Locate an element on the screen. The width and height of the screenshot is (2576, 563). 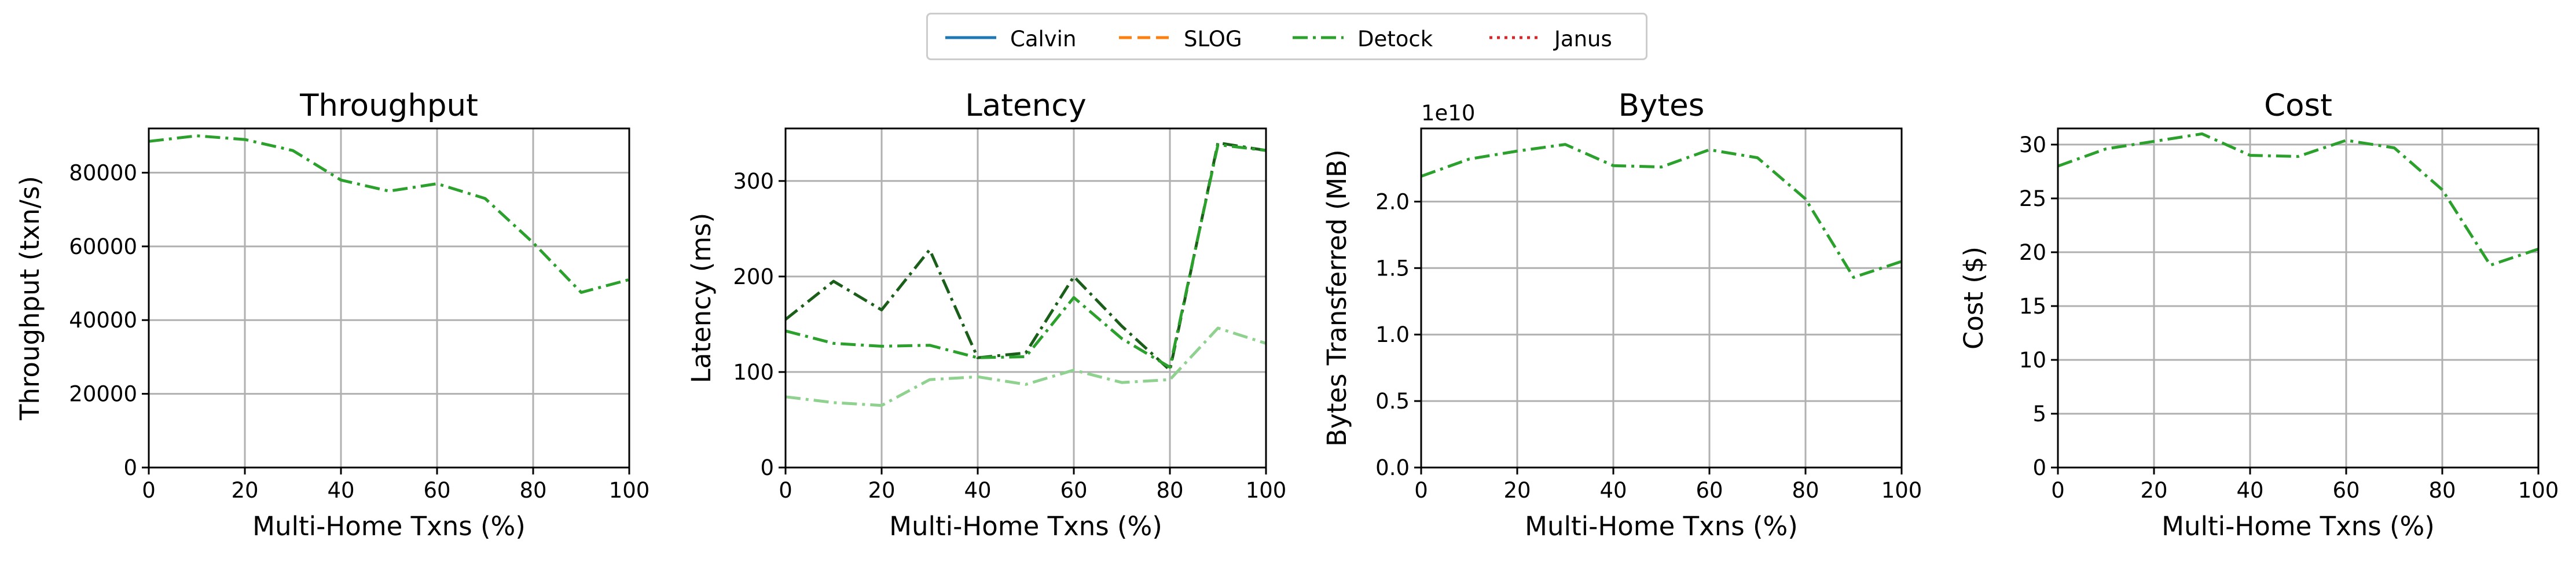
y-tick-label: 20000 is located at coordinates (103, 395).